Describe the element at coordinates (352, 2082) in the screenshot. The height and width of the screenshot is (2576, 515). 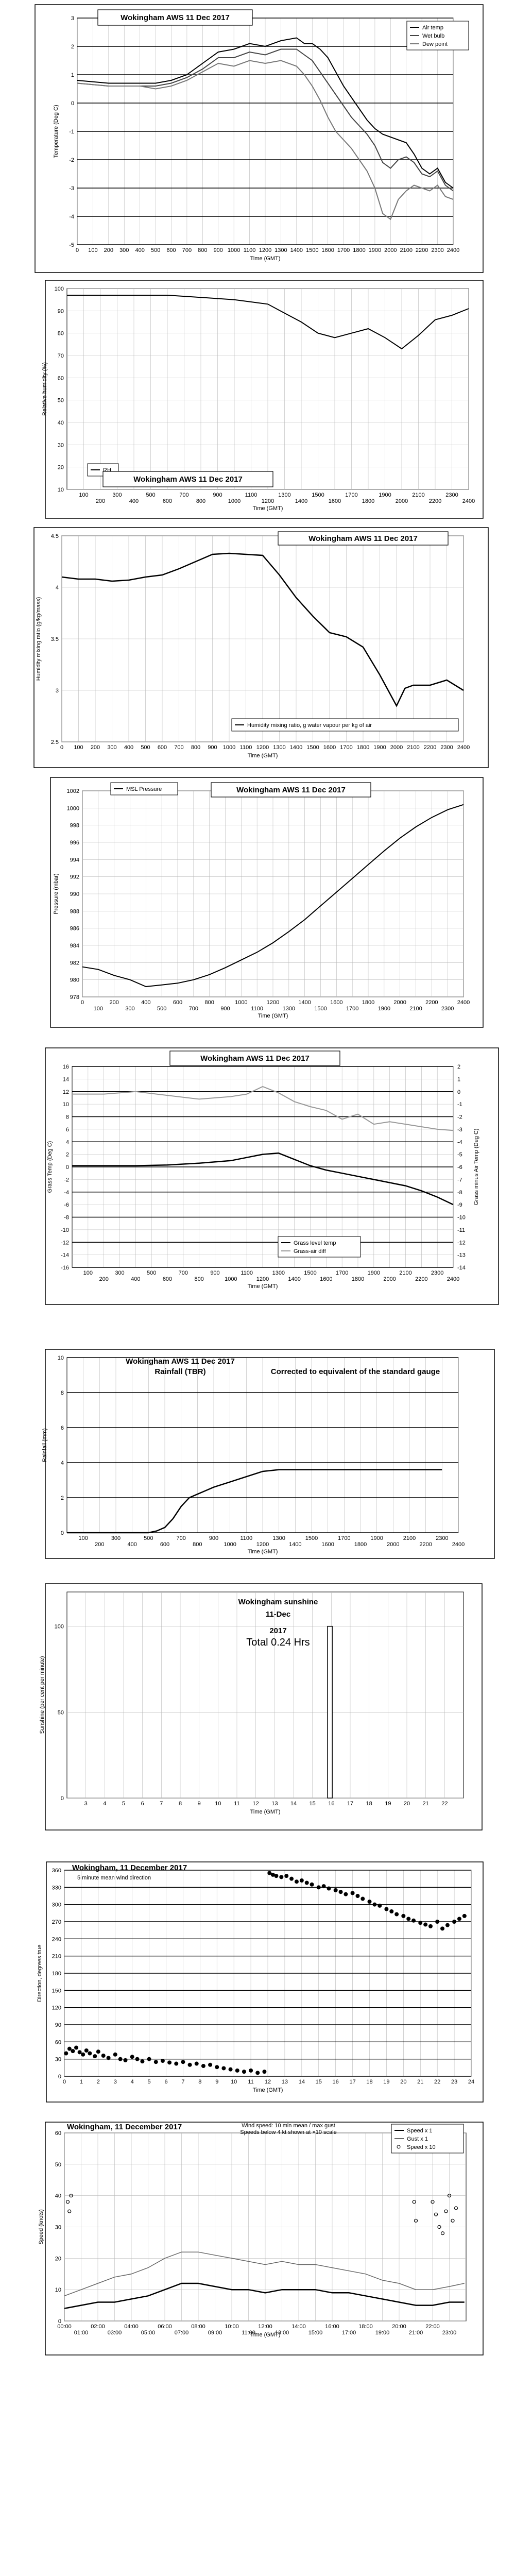
I see `x-tick-label: 17` at that location.